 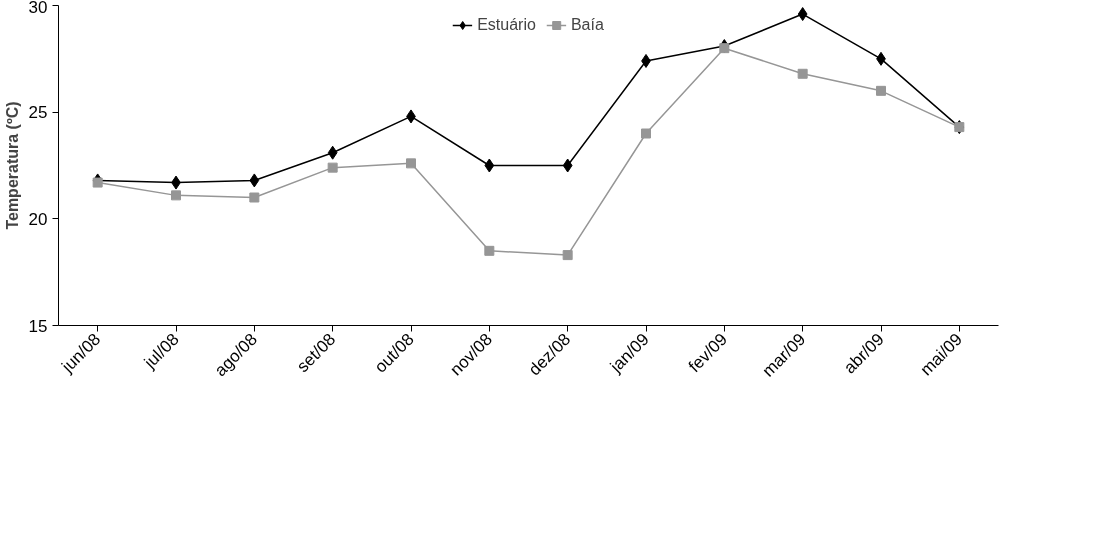 What do you see at coordinates (38, 326) in the screenshot?
I see `y-tick-label: 15` at bounding box center [38, 326].